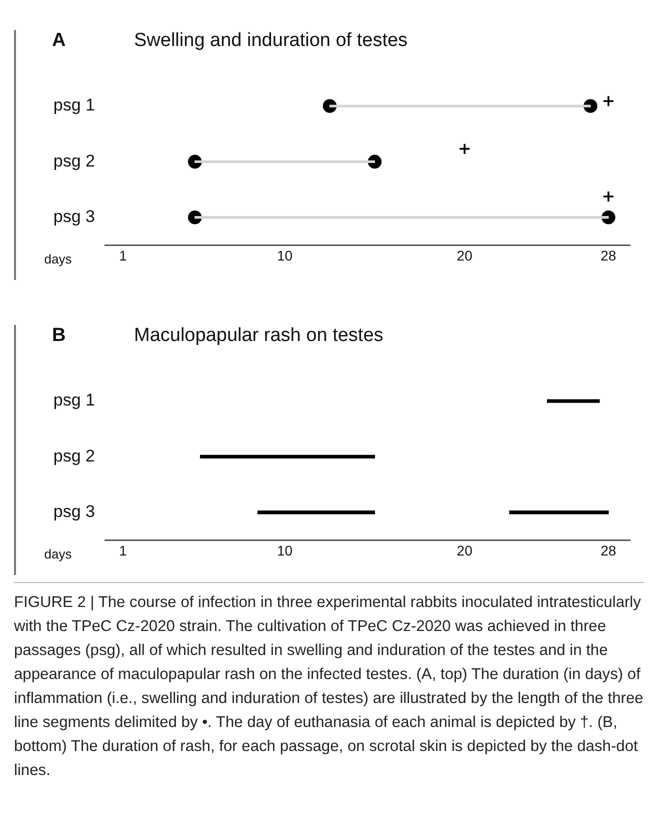 The width and height of the screenshot is (667, 816). I want to click on chart-subtitle: Swelling and induration of testes, so click(271, 41).